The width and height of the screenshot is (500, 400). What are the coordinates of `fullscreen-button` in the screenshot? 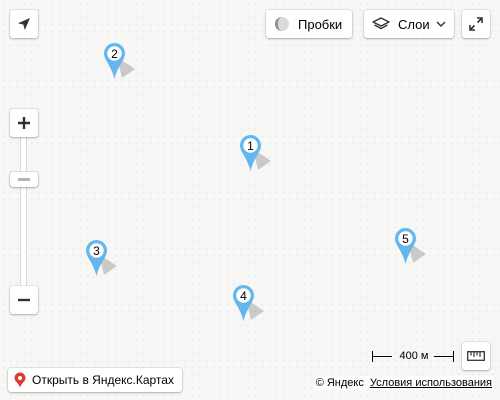 It's located at (476, 24).